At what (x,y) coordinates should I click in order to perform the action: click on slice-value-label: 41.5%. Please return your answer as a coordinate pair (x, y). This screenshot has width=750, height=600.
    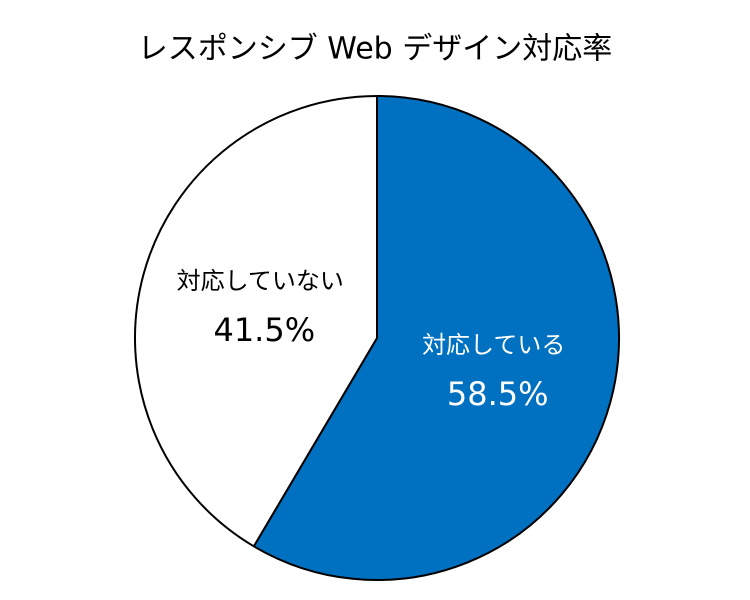
    Looking at the image, I should click on (264, 330).